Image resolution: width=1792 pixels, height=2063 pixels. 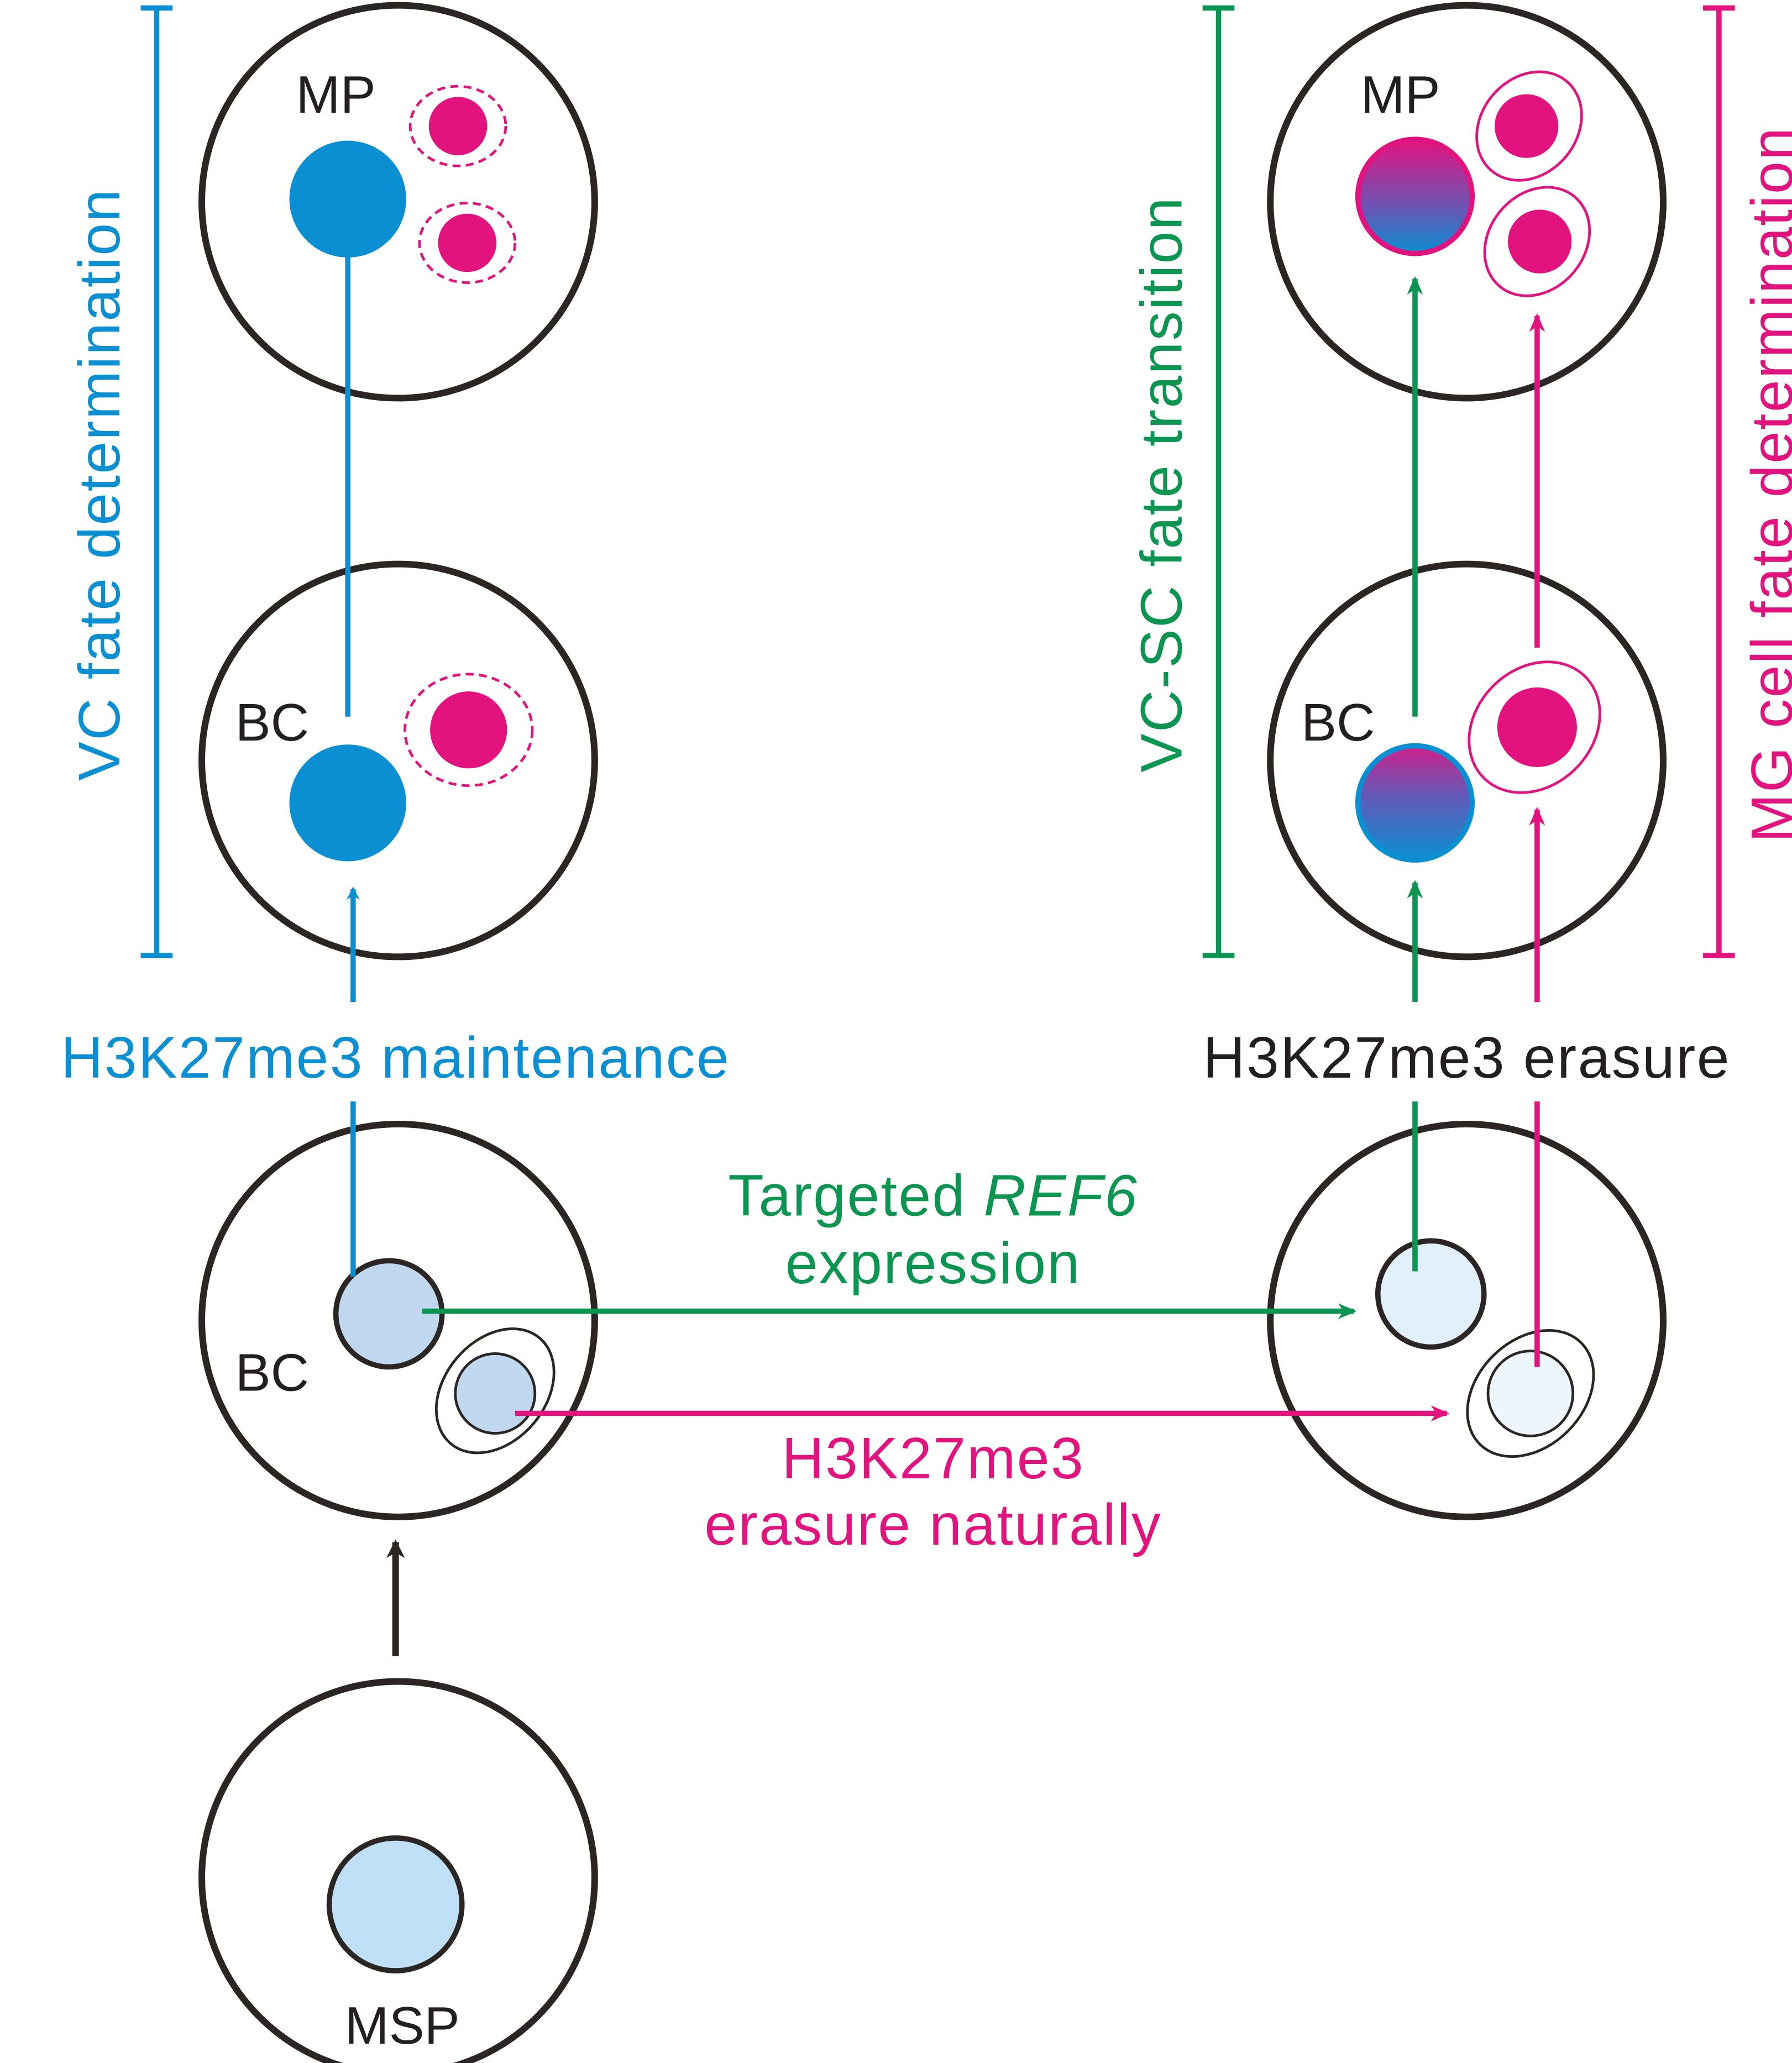 What do you see at coordinates (933, 1458) in the screenshot?
I see `natural-label-1: H3K27me3` at bounding box center [933, 1458].